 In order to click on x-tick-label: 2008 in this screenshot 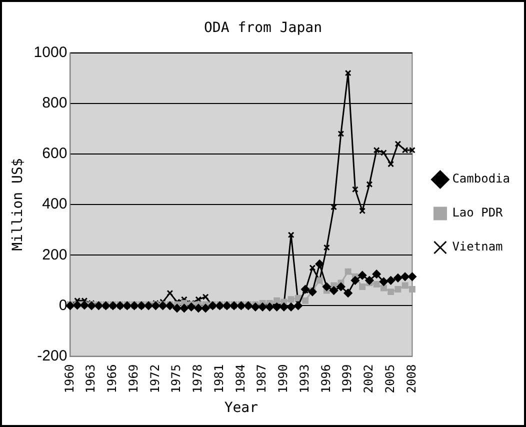, I will do `click(411, 379)`.